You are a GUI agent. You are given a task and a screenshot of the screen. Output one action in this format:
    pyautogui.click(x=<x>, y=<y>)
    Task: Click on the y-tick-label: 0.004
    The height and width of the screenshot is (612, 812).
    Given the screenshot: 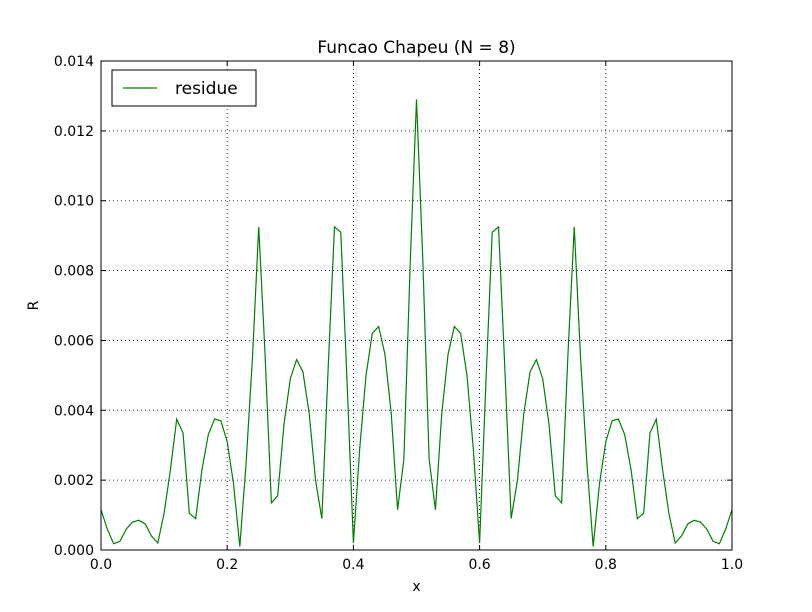 What is the action you would take?
    pyautogui.click(x=74, y=411)
    